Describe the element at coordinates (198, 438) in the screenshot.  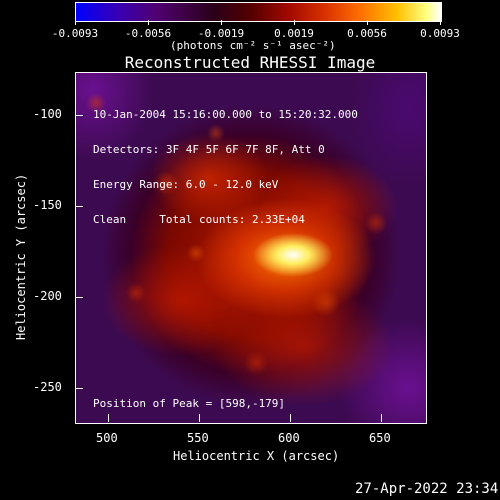
I see `x-tick-label: 550` at that location.